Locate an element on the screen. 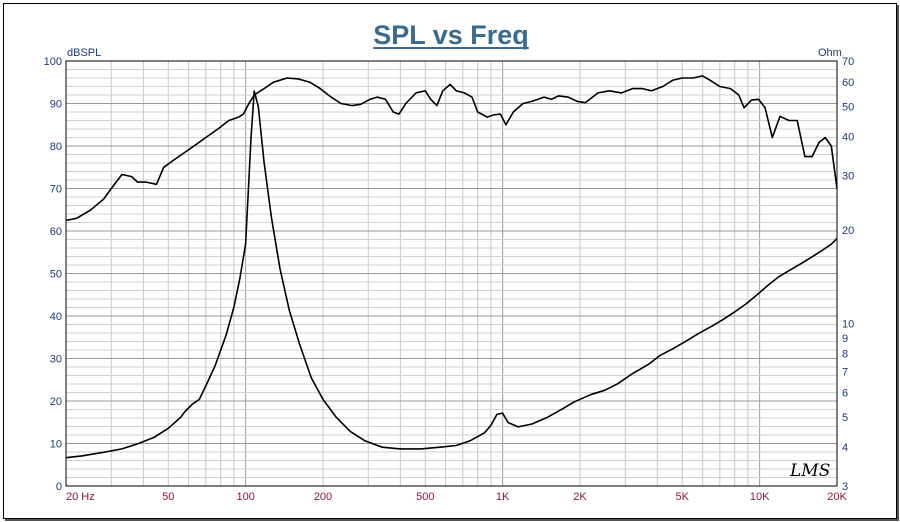 This screenshot has height=522, width=900. x-tick-label: 5K is located at coordinates (683, 497).